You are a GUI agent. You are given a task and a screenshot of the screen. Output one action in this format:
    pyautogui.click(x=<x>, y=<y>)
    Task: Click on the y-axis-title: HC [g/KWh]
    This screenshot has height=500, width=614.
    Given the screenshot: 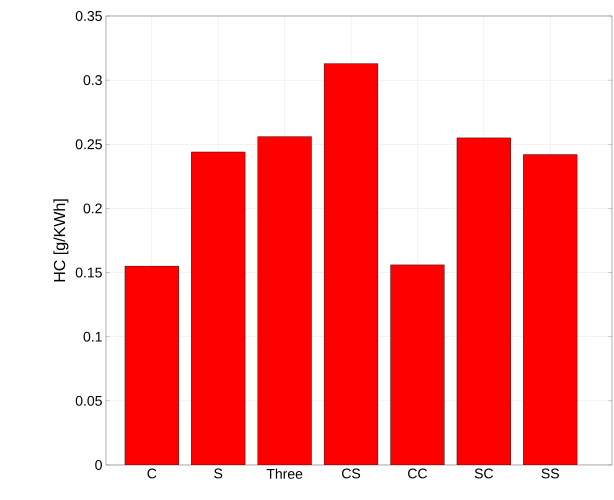 What is the action you would take?
    pyautogui.click(x=60, y=240)
    